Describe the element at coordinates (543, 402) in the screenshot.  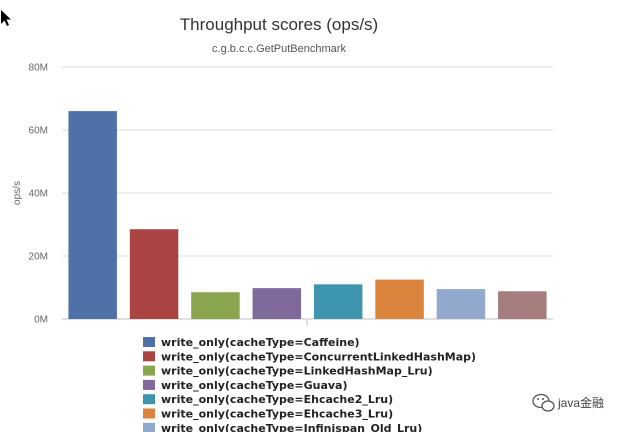
I see `wechat-icon` at that location.